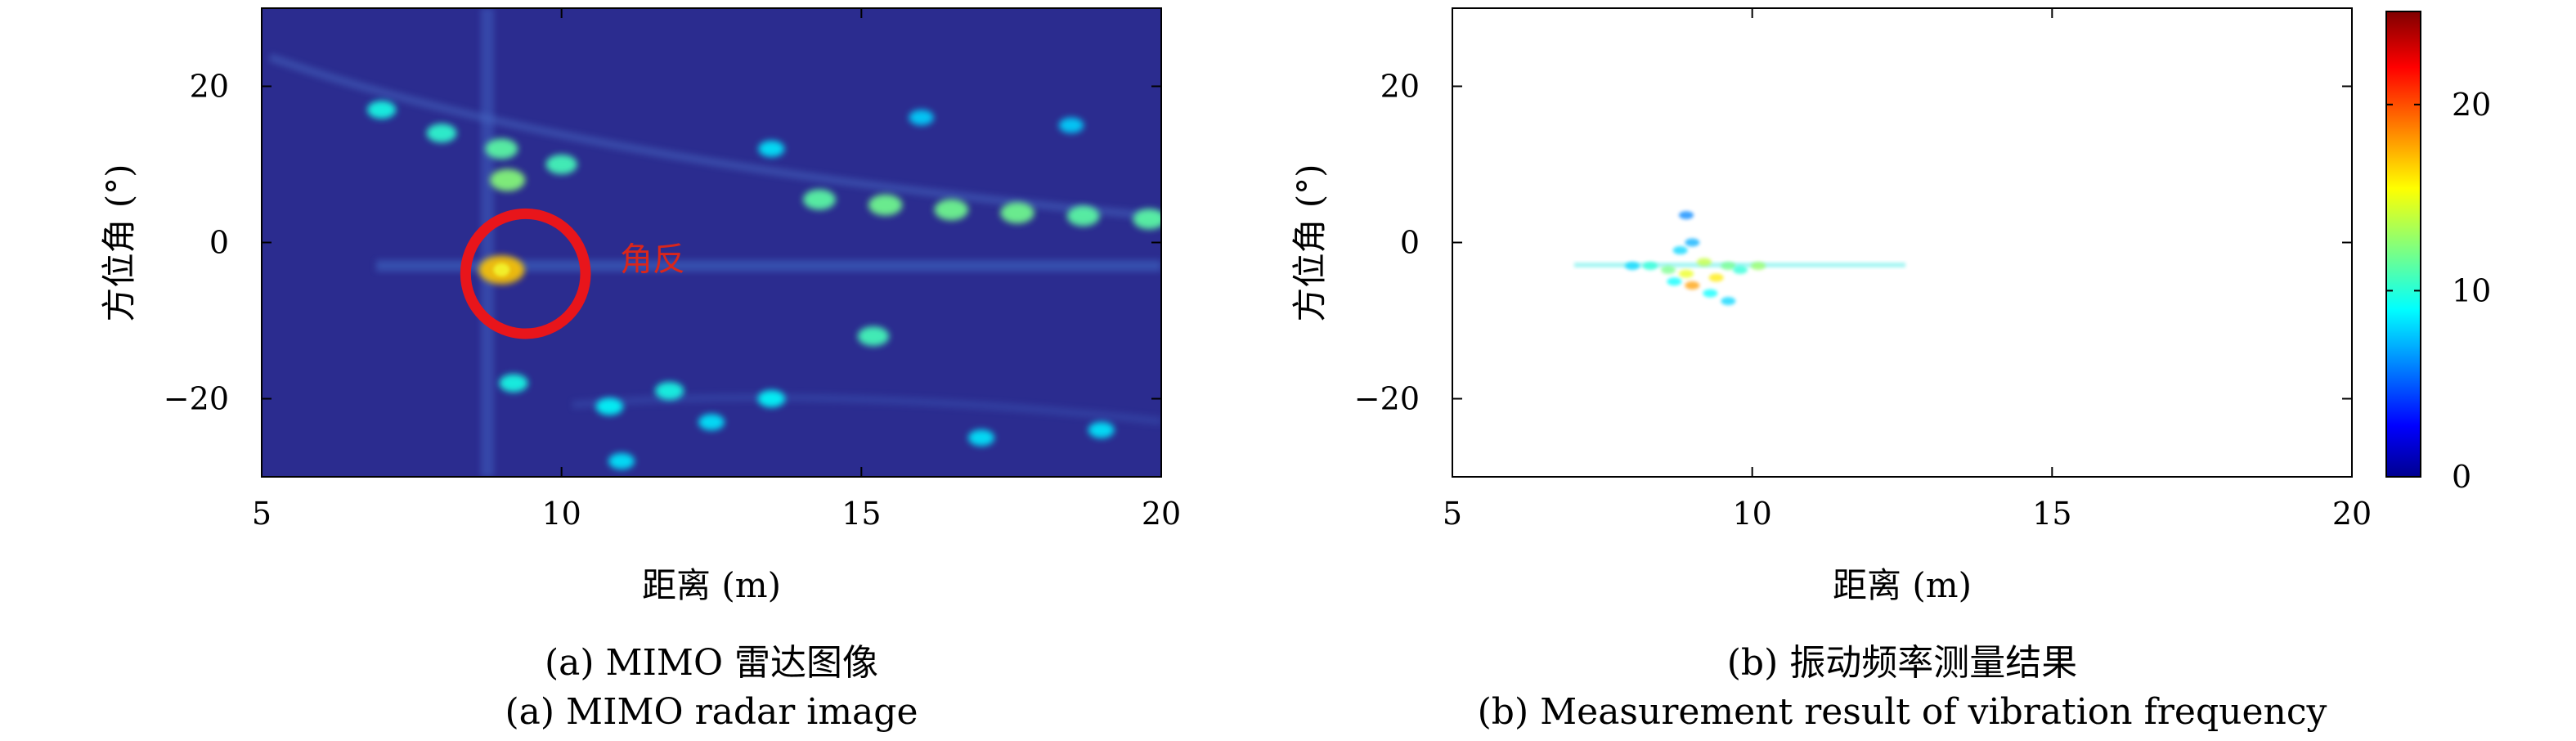 The image size is (2576, 741). I want to click on corner-reflector-label: 角反, so click(652, 260).